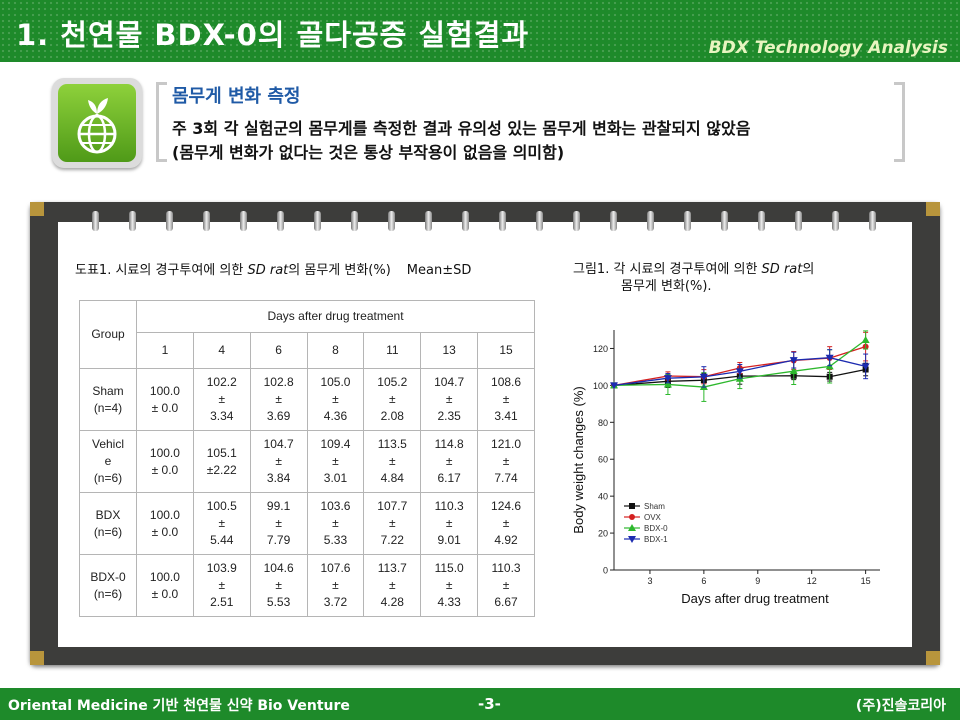  Describe the element at coordinates (268, 270) in the screenshot. I see `table-caption-italic: SD rat` at that location.